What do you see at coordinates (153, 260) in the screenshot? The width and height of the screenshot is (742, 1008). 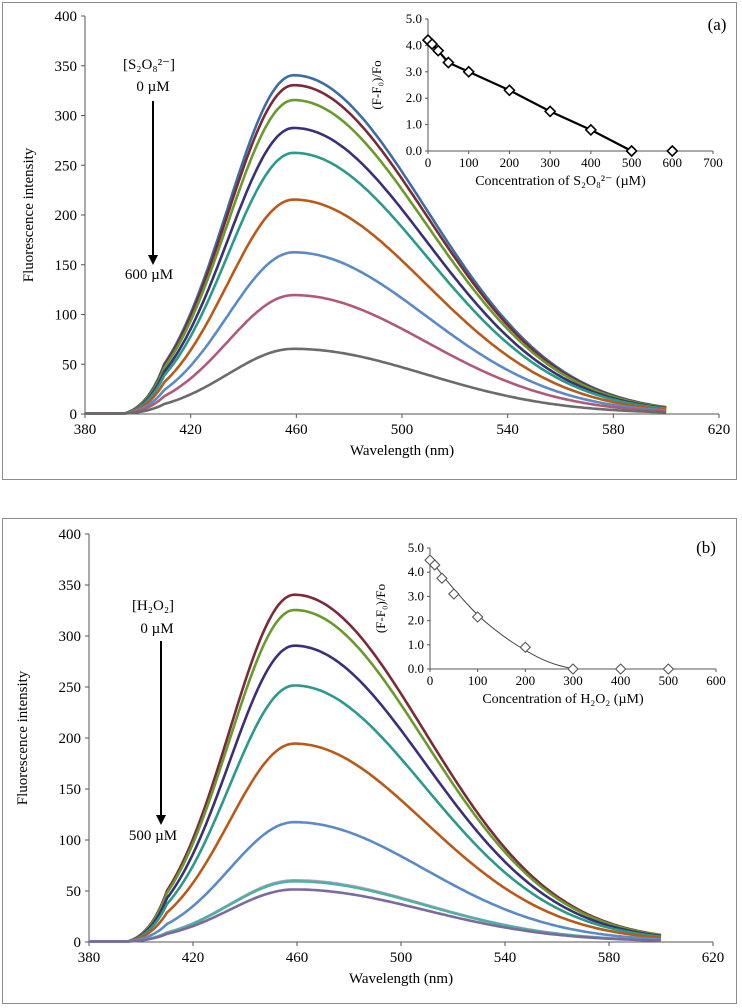 I see `chart-a-arrow-head` at bounding box center [153, 260].